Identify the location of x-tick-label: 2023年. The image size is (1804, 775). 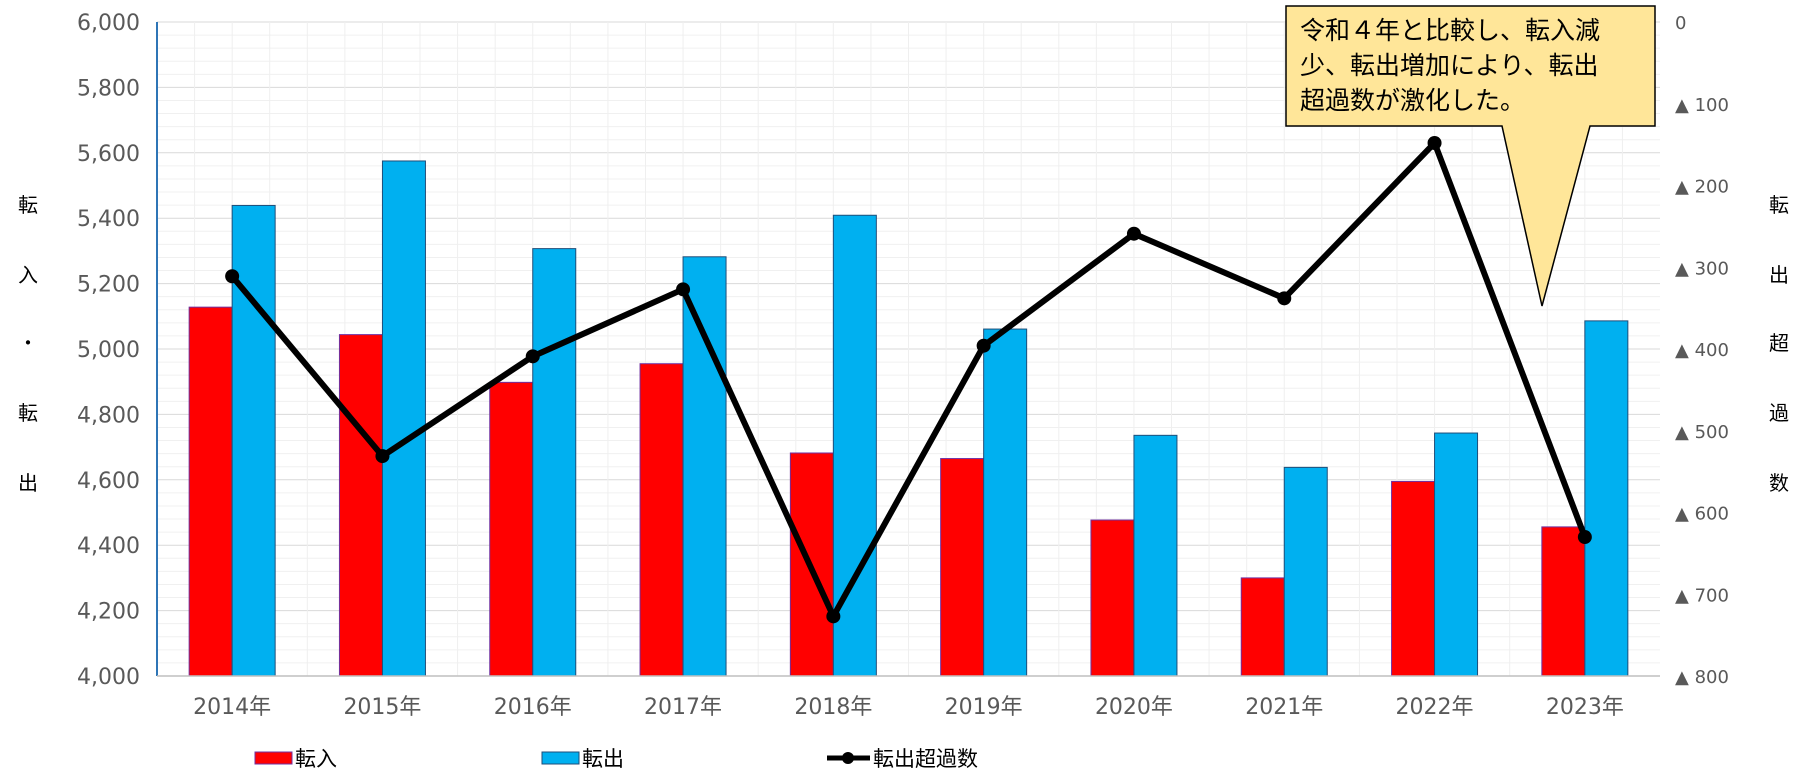
(1585, 707).